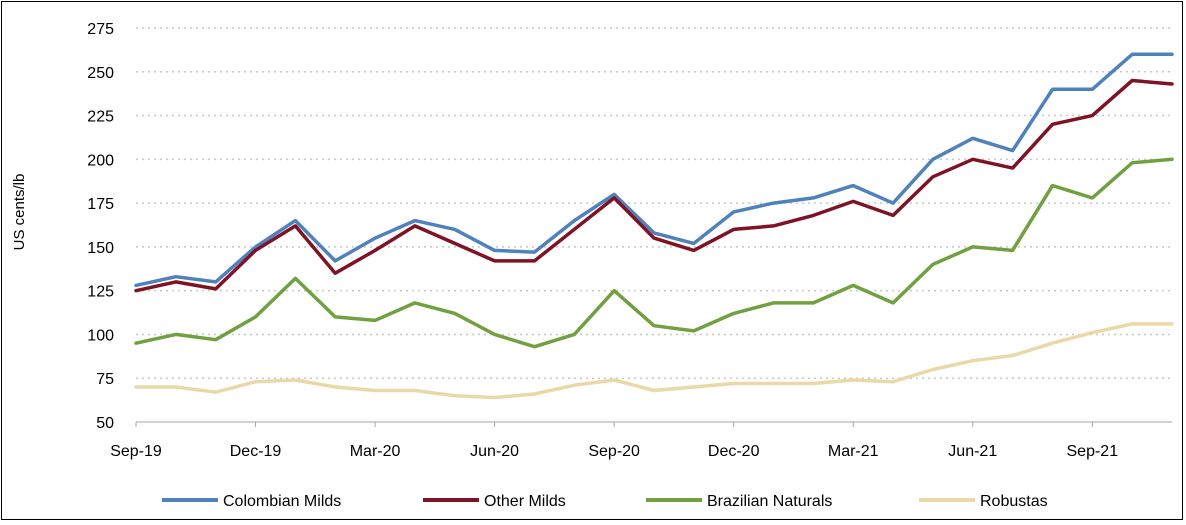  What do you see at coordinates (256, 451) in the screenshot?
I see `x-tick-label: Dec-19` at bounding box center [256, 451].